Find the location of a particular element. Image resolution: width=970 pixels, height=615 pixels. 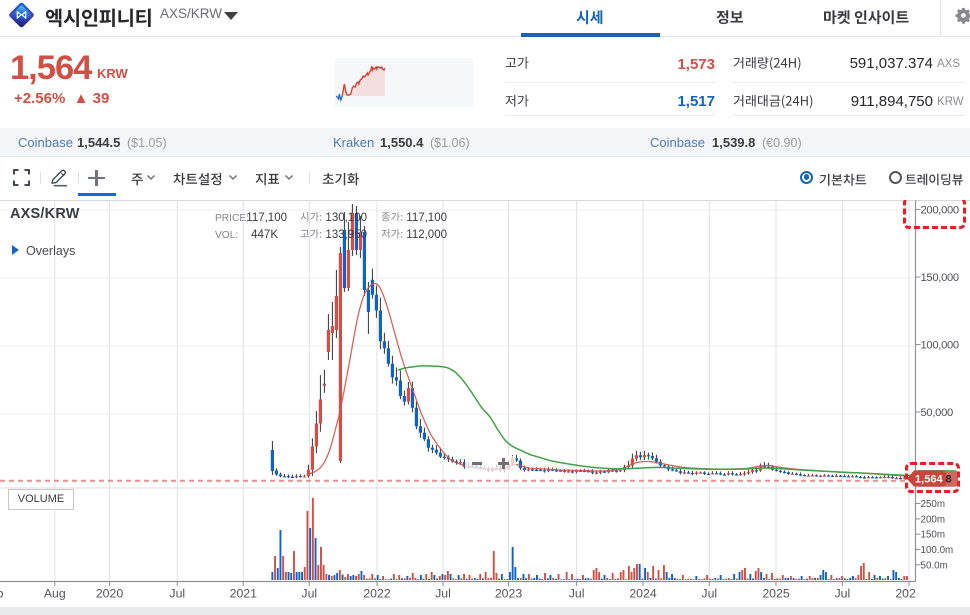

svg-text: 150,000 is located at coordinates (940, 278).